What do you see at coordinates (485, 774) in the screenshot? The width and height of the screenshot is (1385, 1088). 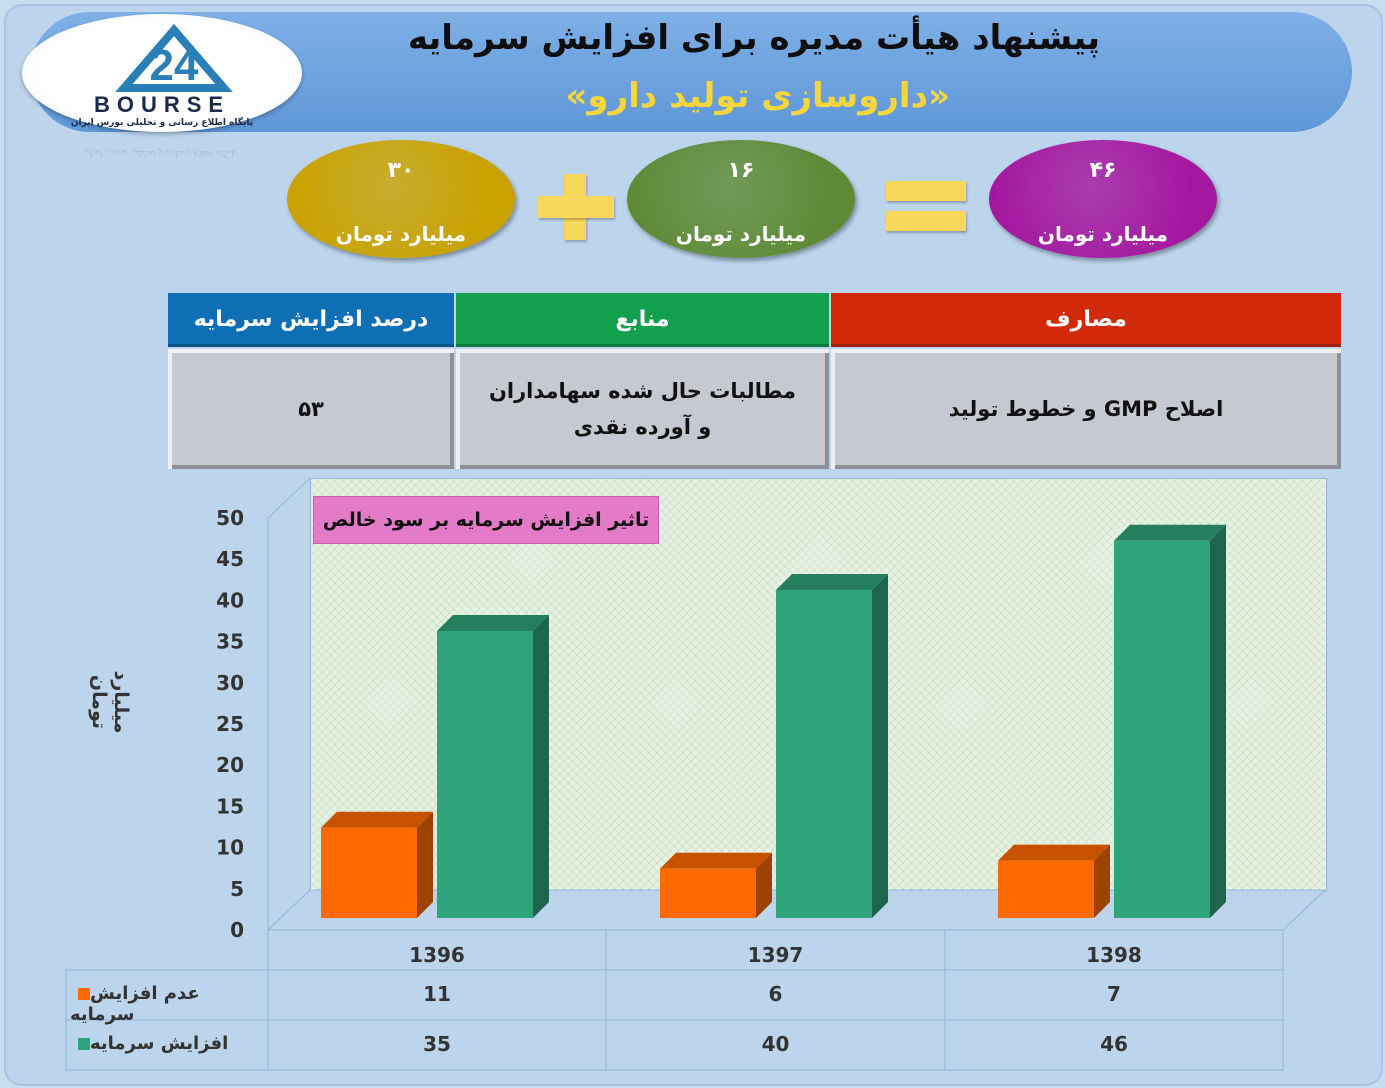 I see `bar-افزایش سرمایه-1396` at bounding box center [485, 774].